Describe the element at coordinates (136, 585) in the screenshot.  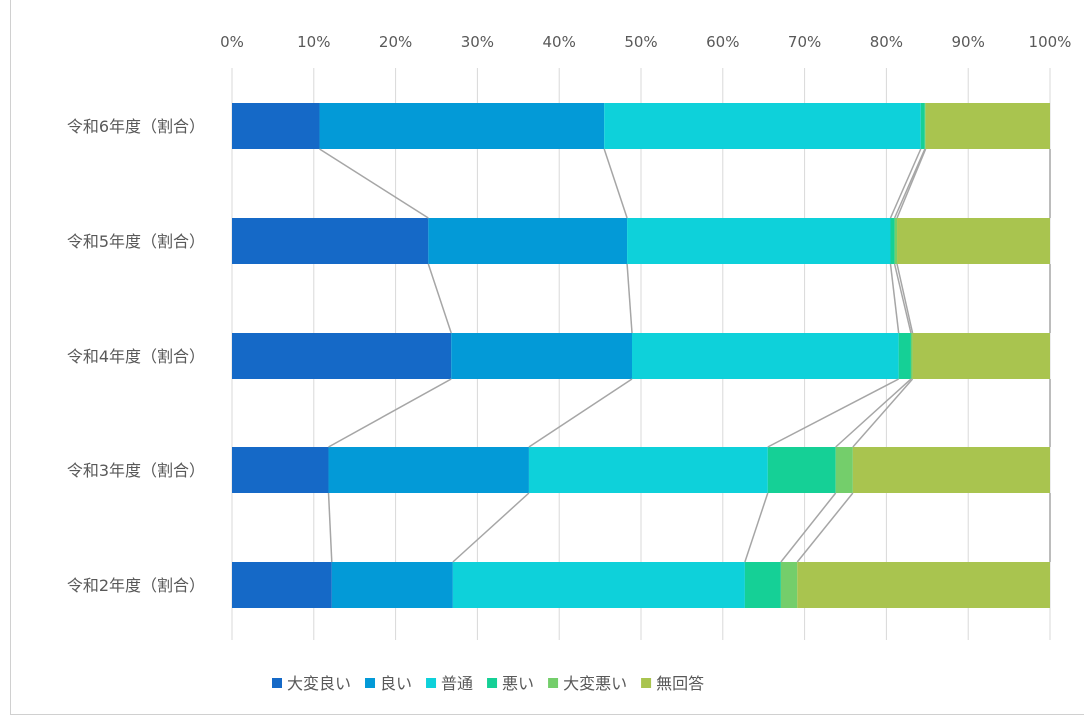
I see `category-label: 令和2年度（割合）` at that location.